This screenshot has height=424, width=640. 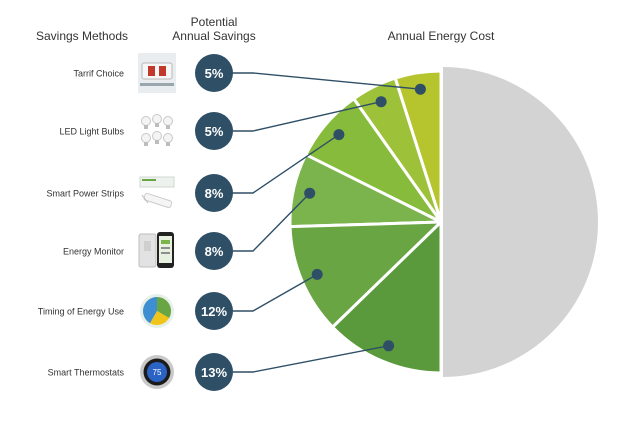 What do you see at coordinates (441, 36) in the screenshot?
I see `annual-energy-cost-header: Annual Energy Cost` at bounding box center [441, 36].